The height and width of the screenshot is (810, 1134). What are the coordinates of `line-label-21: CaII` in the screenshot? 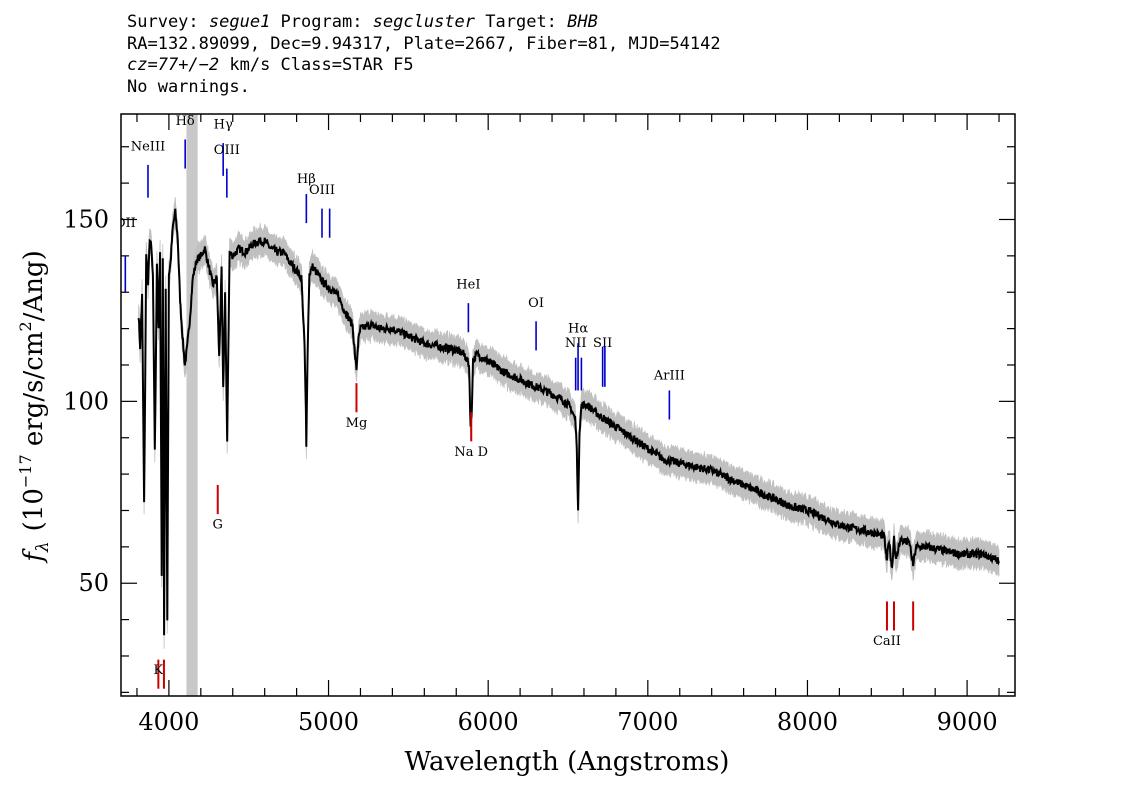 It's located at (887, 641).